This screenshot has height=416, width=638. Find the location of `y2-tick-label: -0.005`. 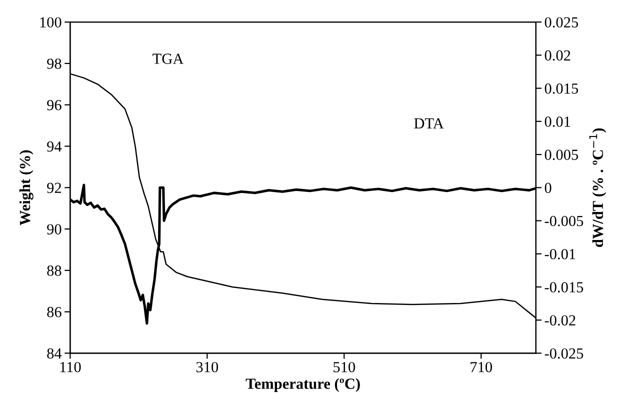

y2-tick-label: -0.005 is located at coordinates (564, 221).